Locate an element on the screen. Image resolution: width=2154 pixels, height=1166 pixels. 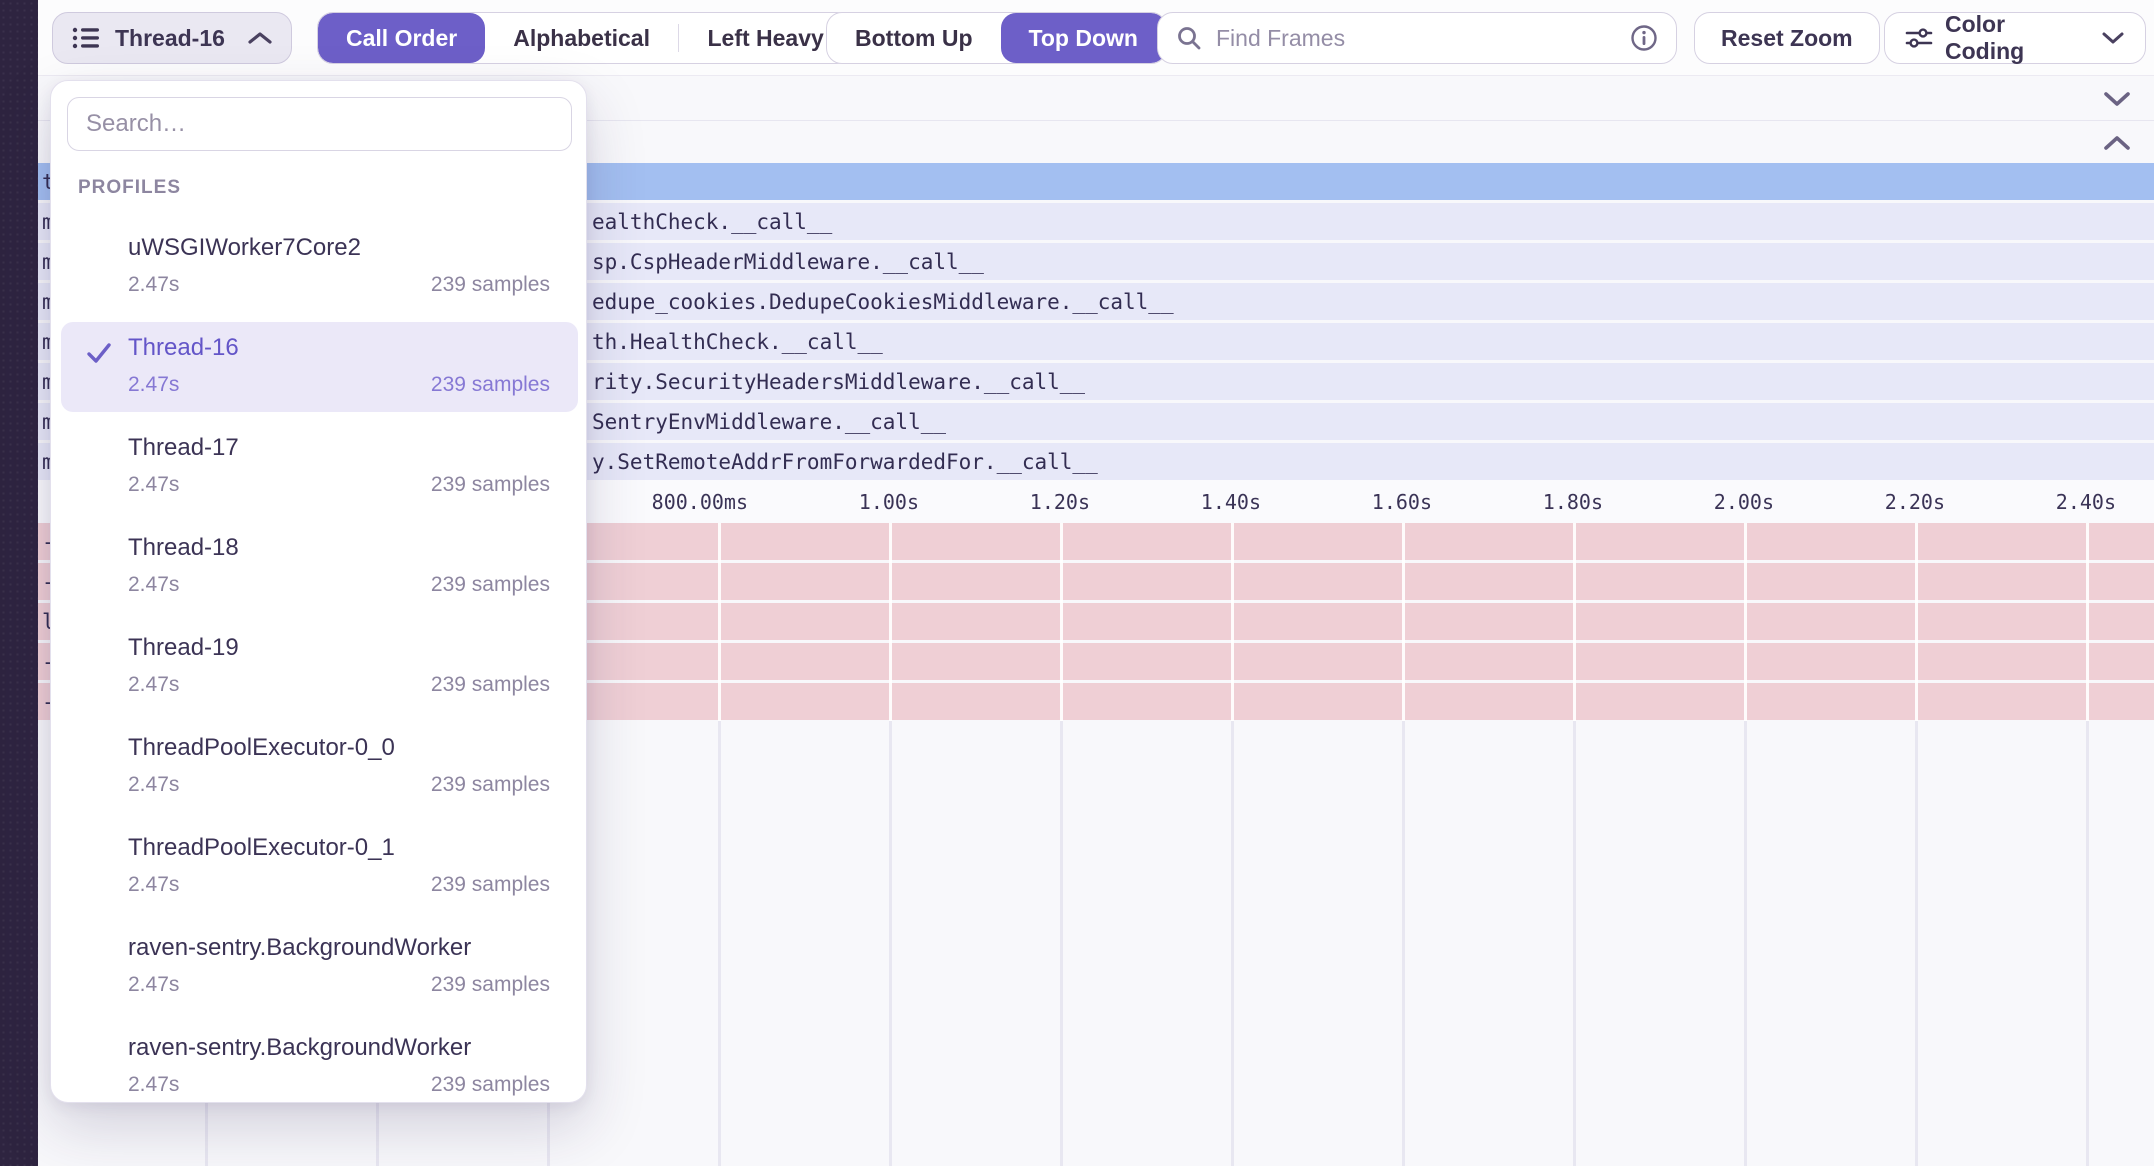
tab-call-order: Call Order is located at coordinates (402, 38).